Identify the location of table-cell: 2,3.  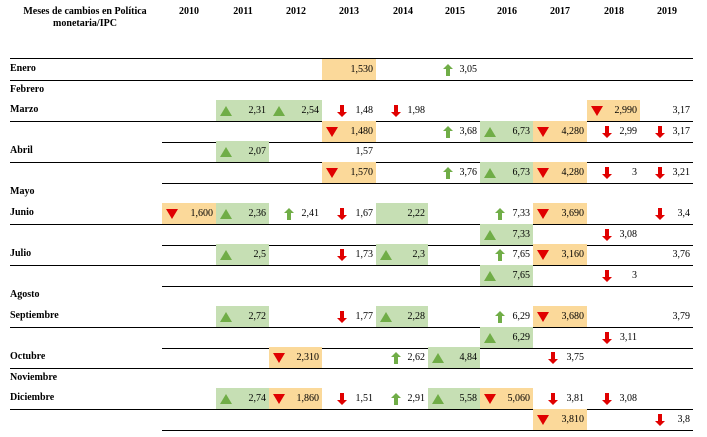
(402, 254).